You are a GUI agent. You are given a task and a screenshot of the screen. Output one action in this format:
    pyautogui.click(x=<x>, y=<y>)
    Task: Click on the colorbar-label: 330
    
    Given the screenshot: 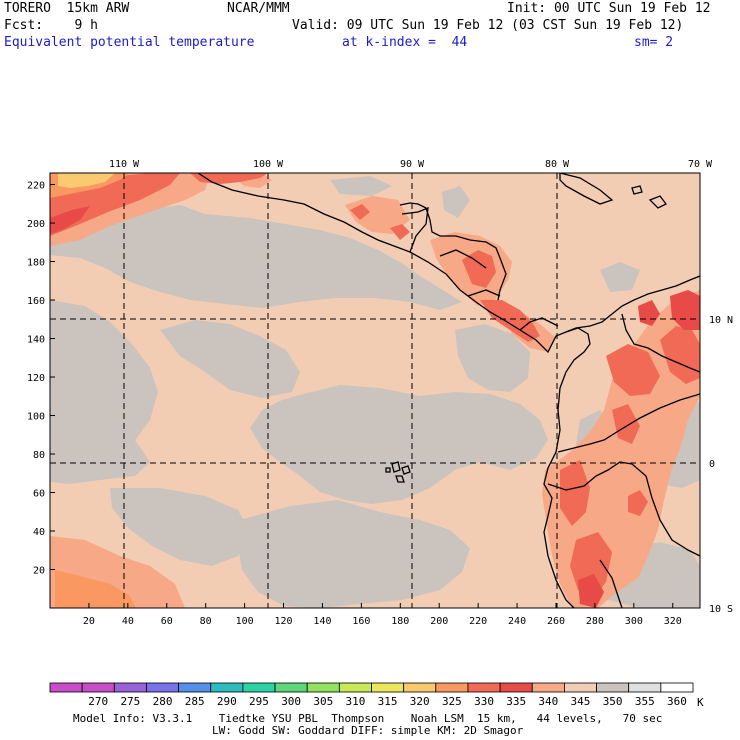 What is the action you would take?
    pyautogui.click(x=484, y=701)
    